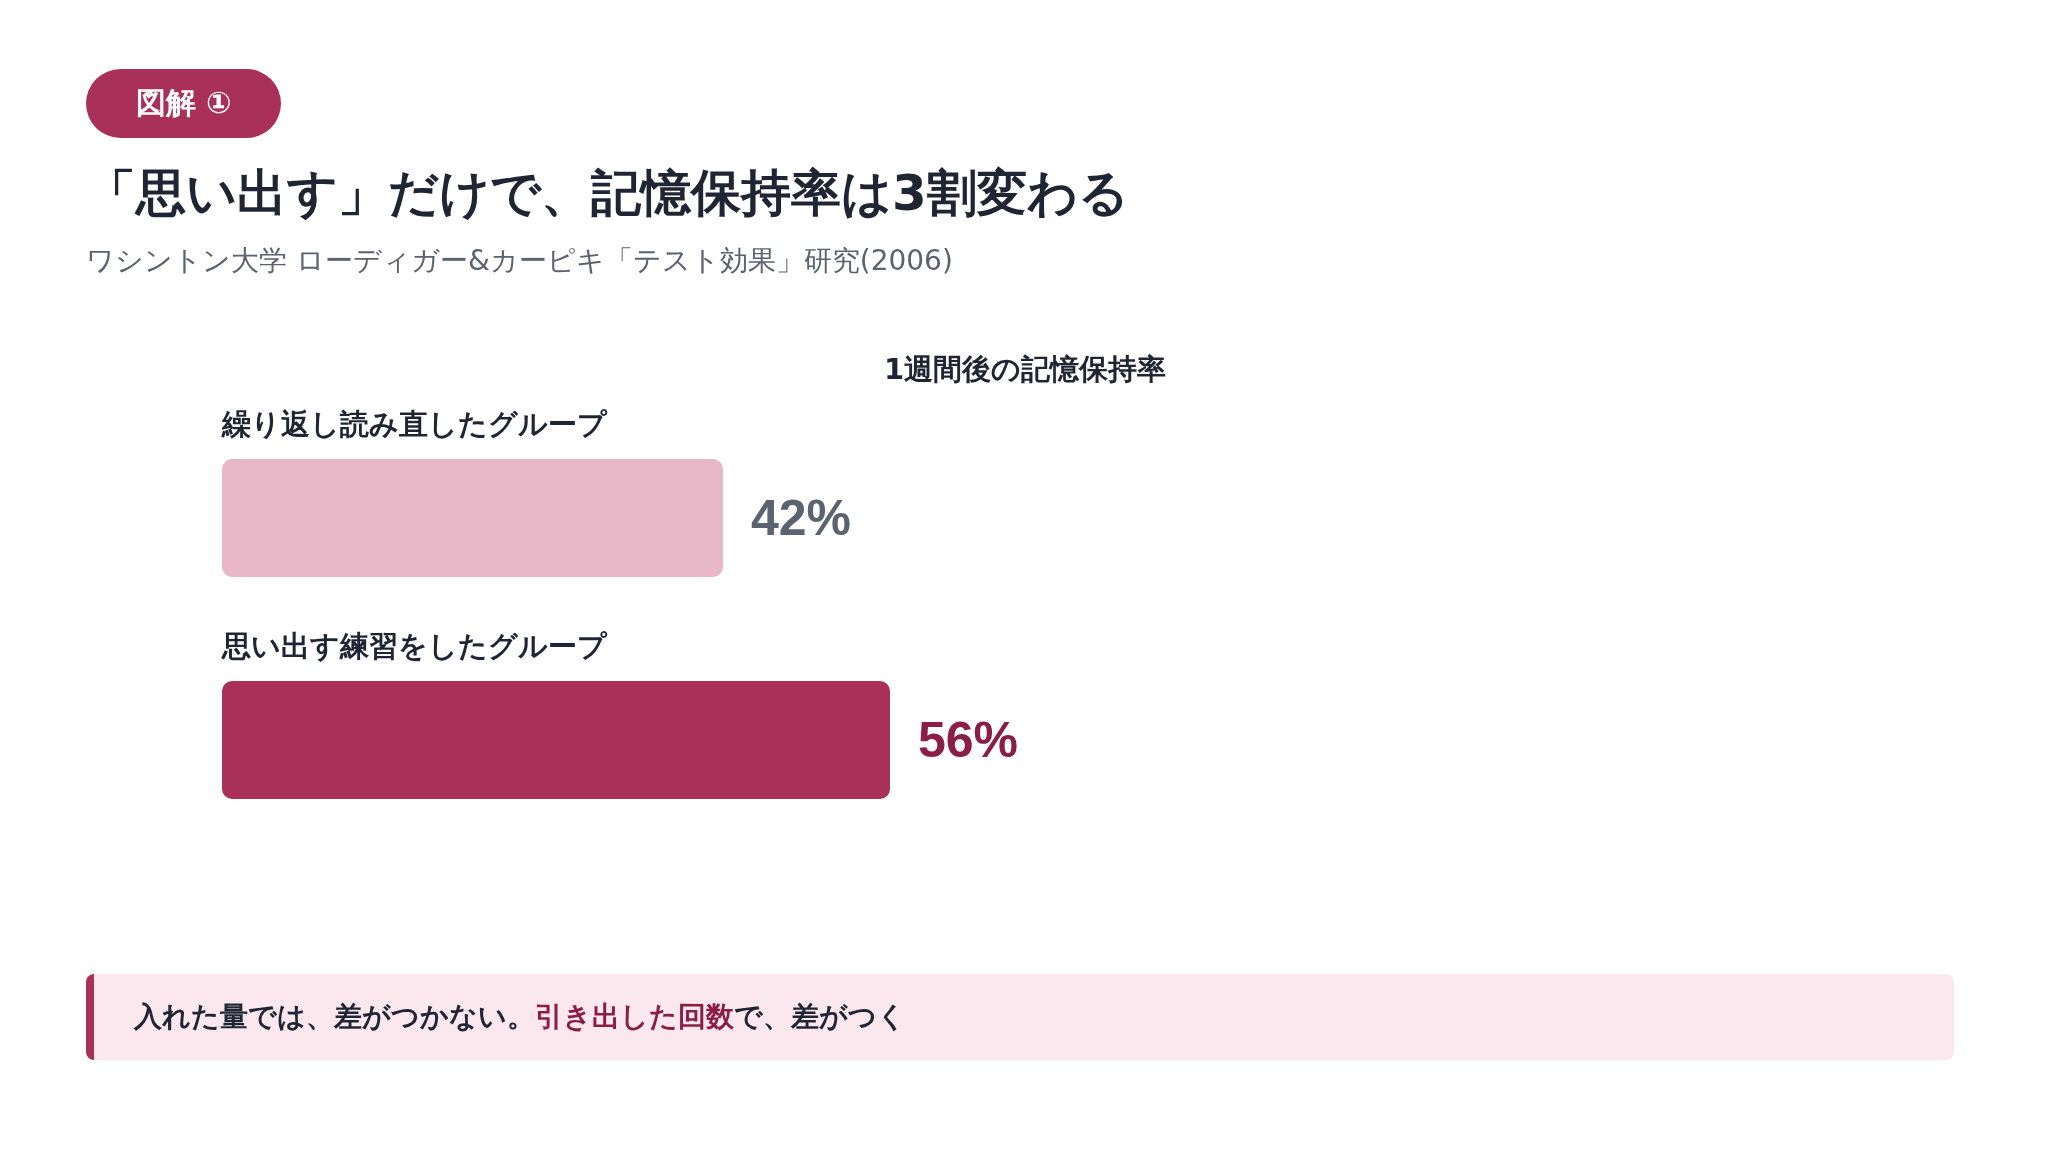 This screenshot has height=1152, width=2048. I want to click on text: 入れた量では、差がつかない。, so click(334, 1017).